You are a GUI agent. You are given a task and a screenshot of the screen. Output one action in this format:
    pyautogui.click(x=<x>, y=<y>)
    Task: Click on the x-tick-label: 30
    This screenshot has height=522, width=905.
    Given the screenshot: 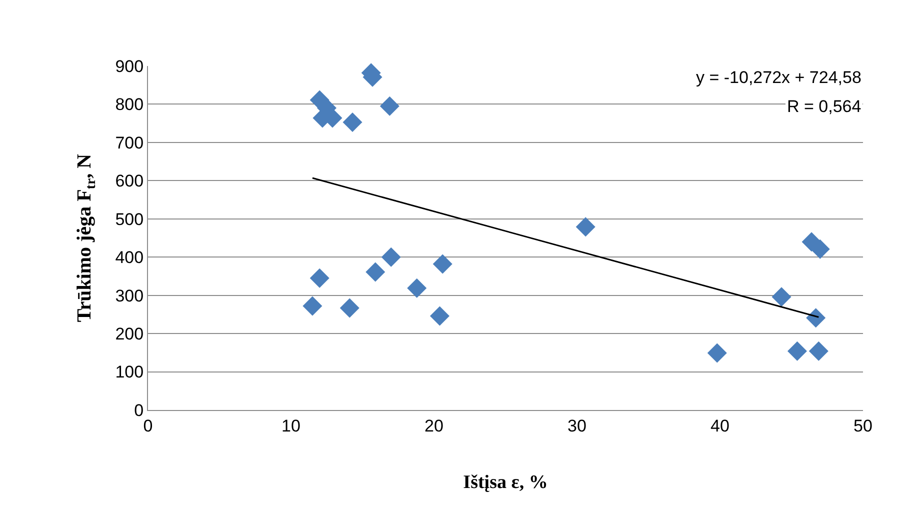 What is the action you would take?
    pyautogui.click(x=577, y=426)
    